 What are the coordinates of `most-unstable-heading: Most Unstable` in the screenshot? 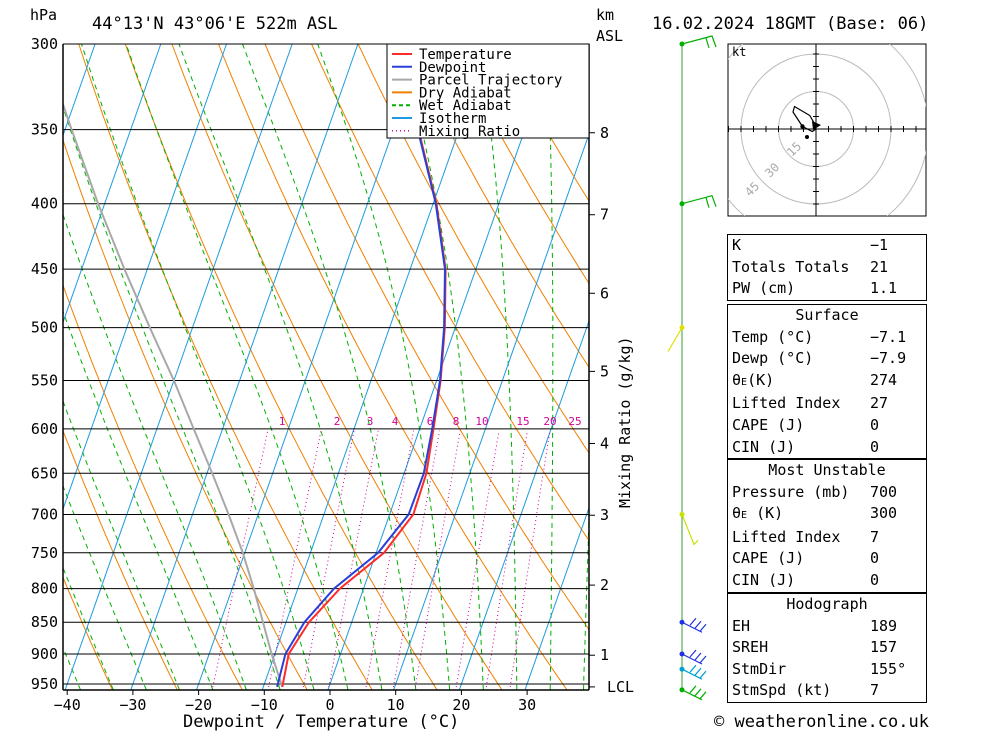 It's located at (827, 471).